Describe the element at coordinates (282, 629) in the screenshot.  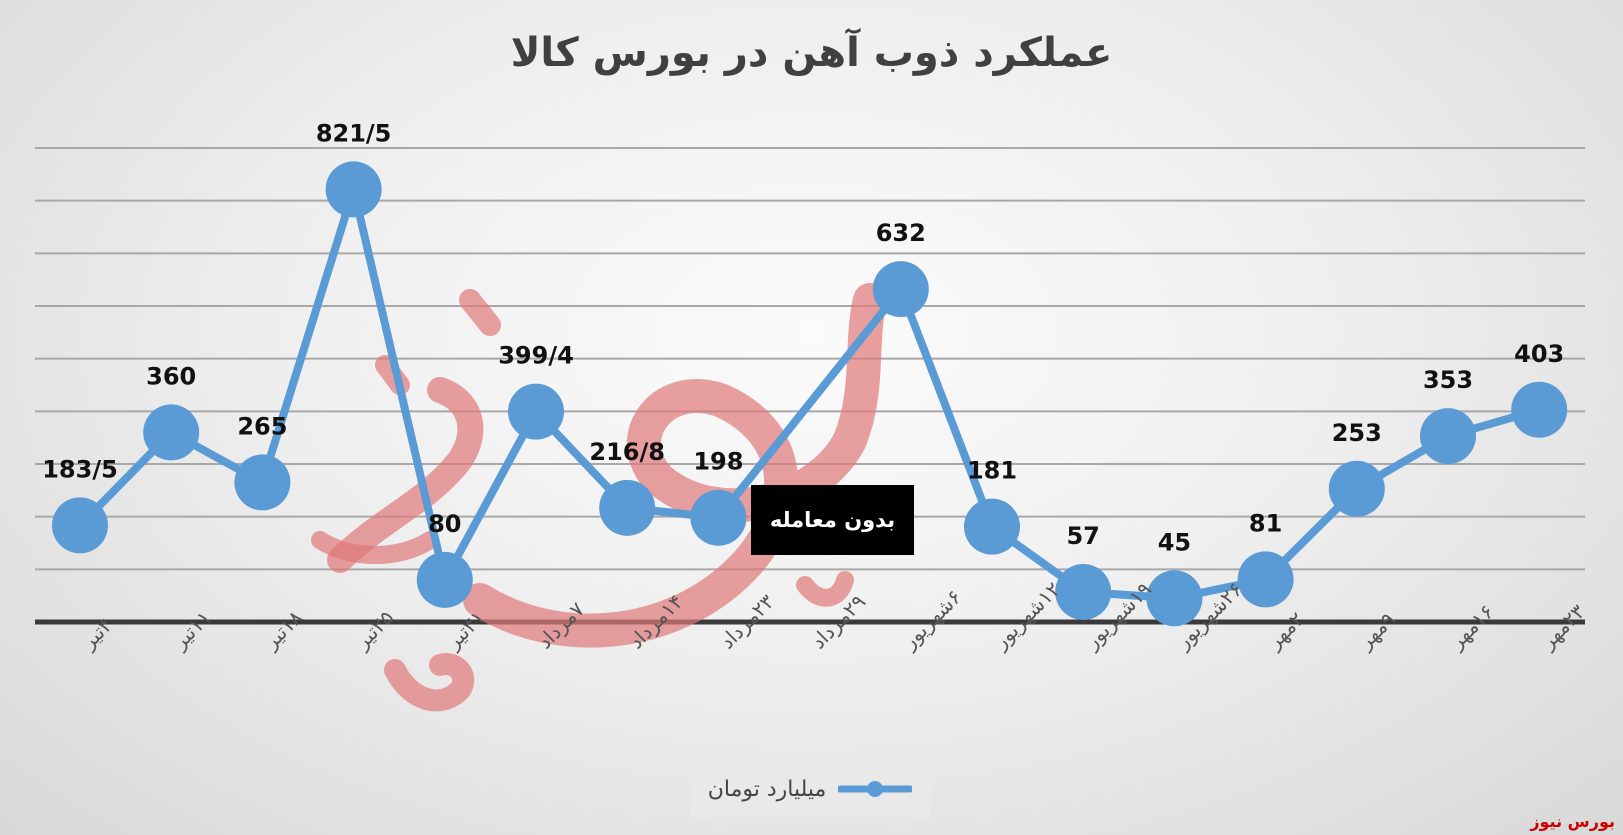
I see `x-tick-label: ۱۸تیر` at that location.